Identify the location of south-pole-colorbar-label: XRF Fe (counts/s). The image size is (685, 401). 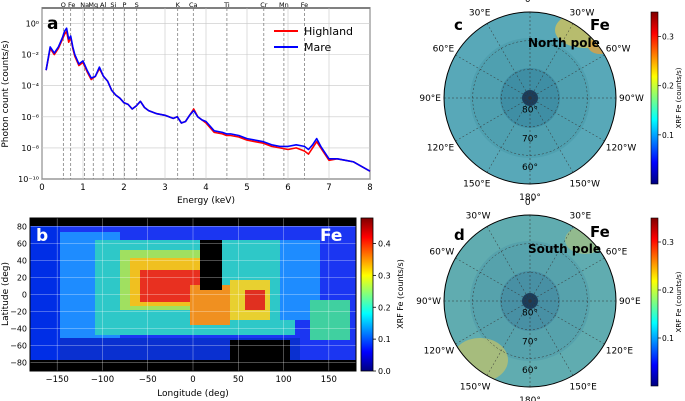
(679, 301).